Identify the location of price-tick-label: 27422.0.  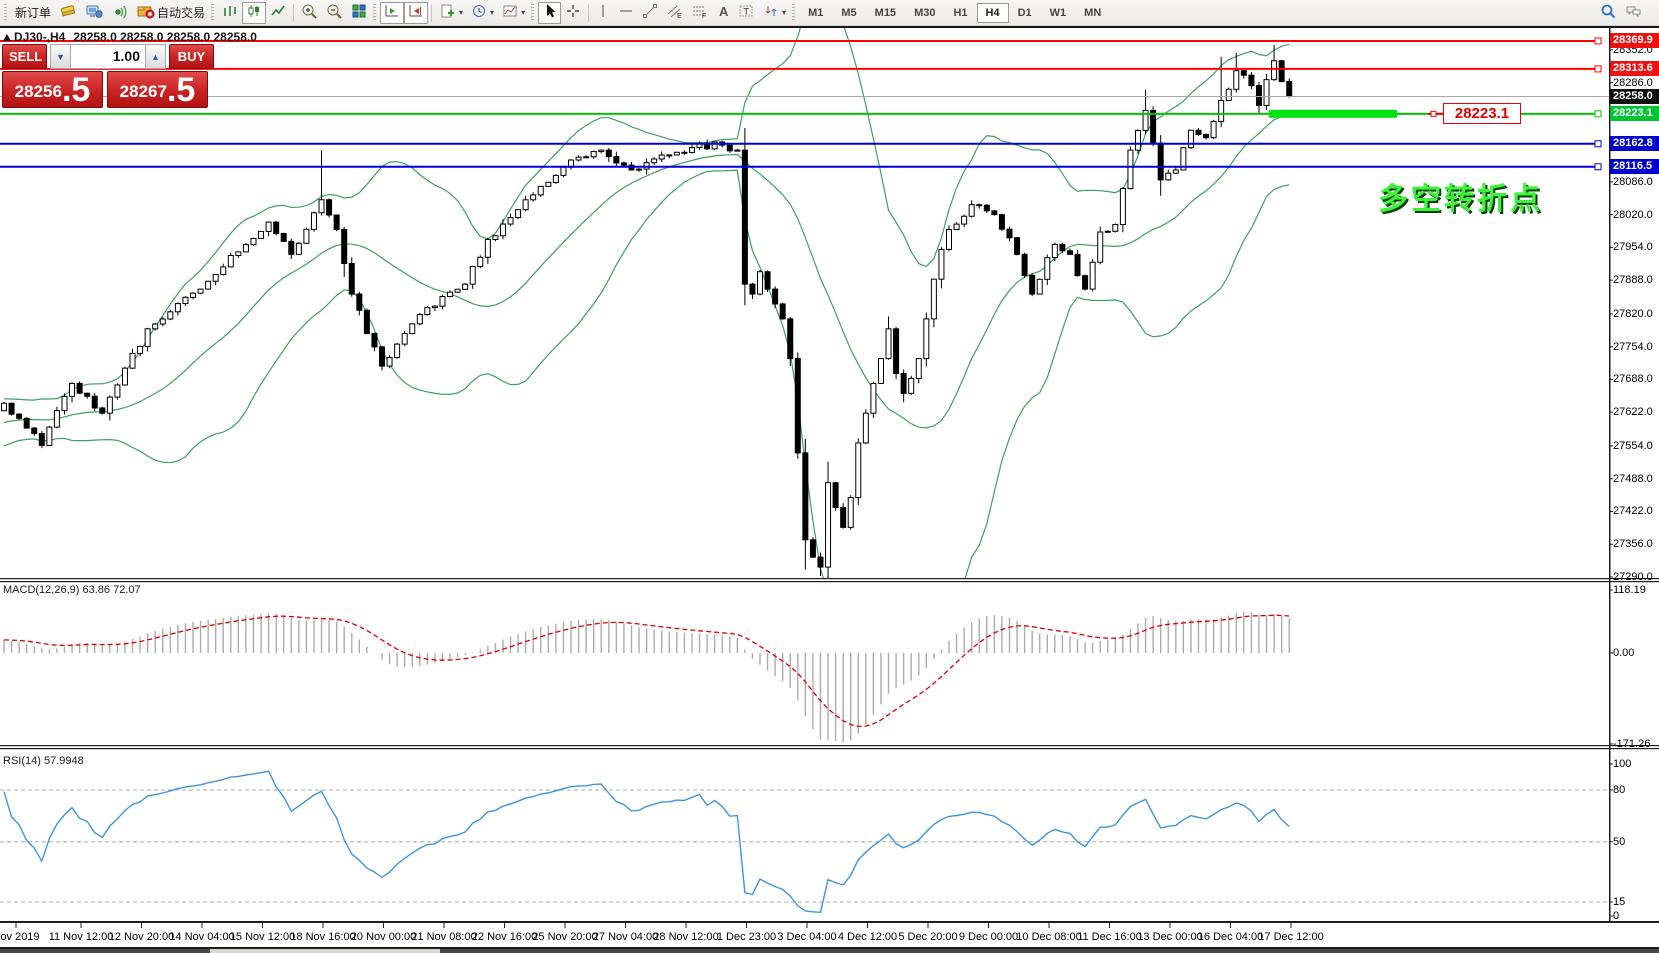
(1633, 511).